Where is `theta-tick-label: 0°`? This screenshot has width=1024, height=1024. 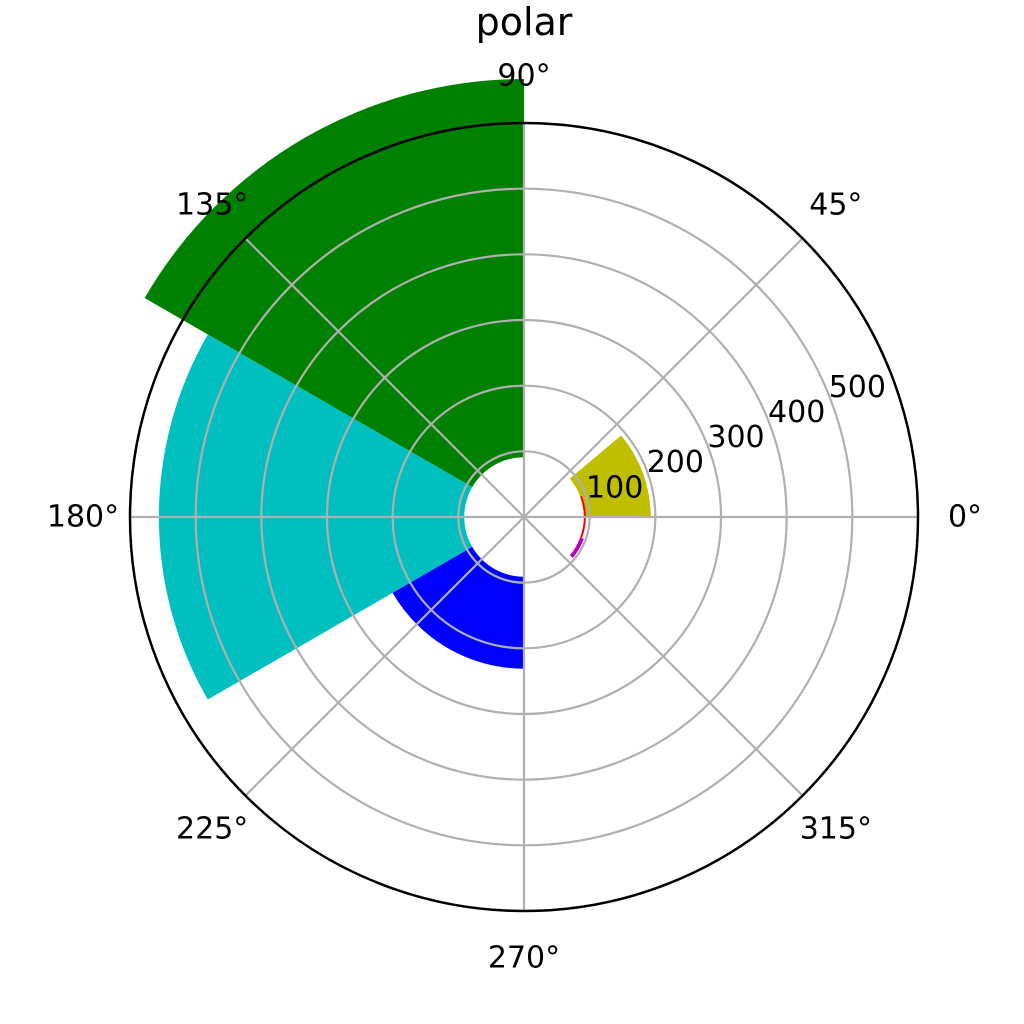
theta-tick-label: 0° is located at coordinates (965, 517).